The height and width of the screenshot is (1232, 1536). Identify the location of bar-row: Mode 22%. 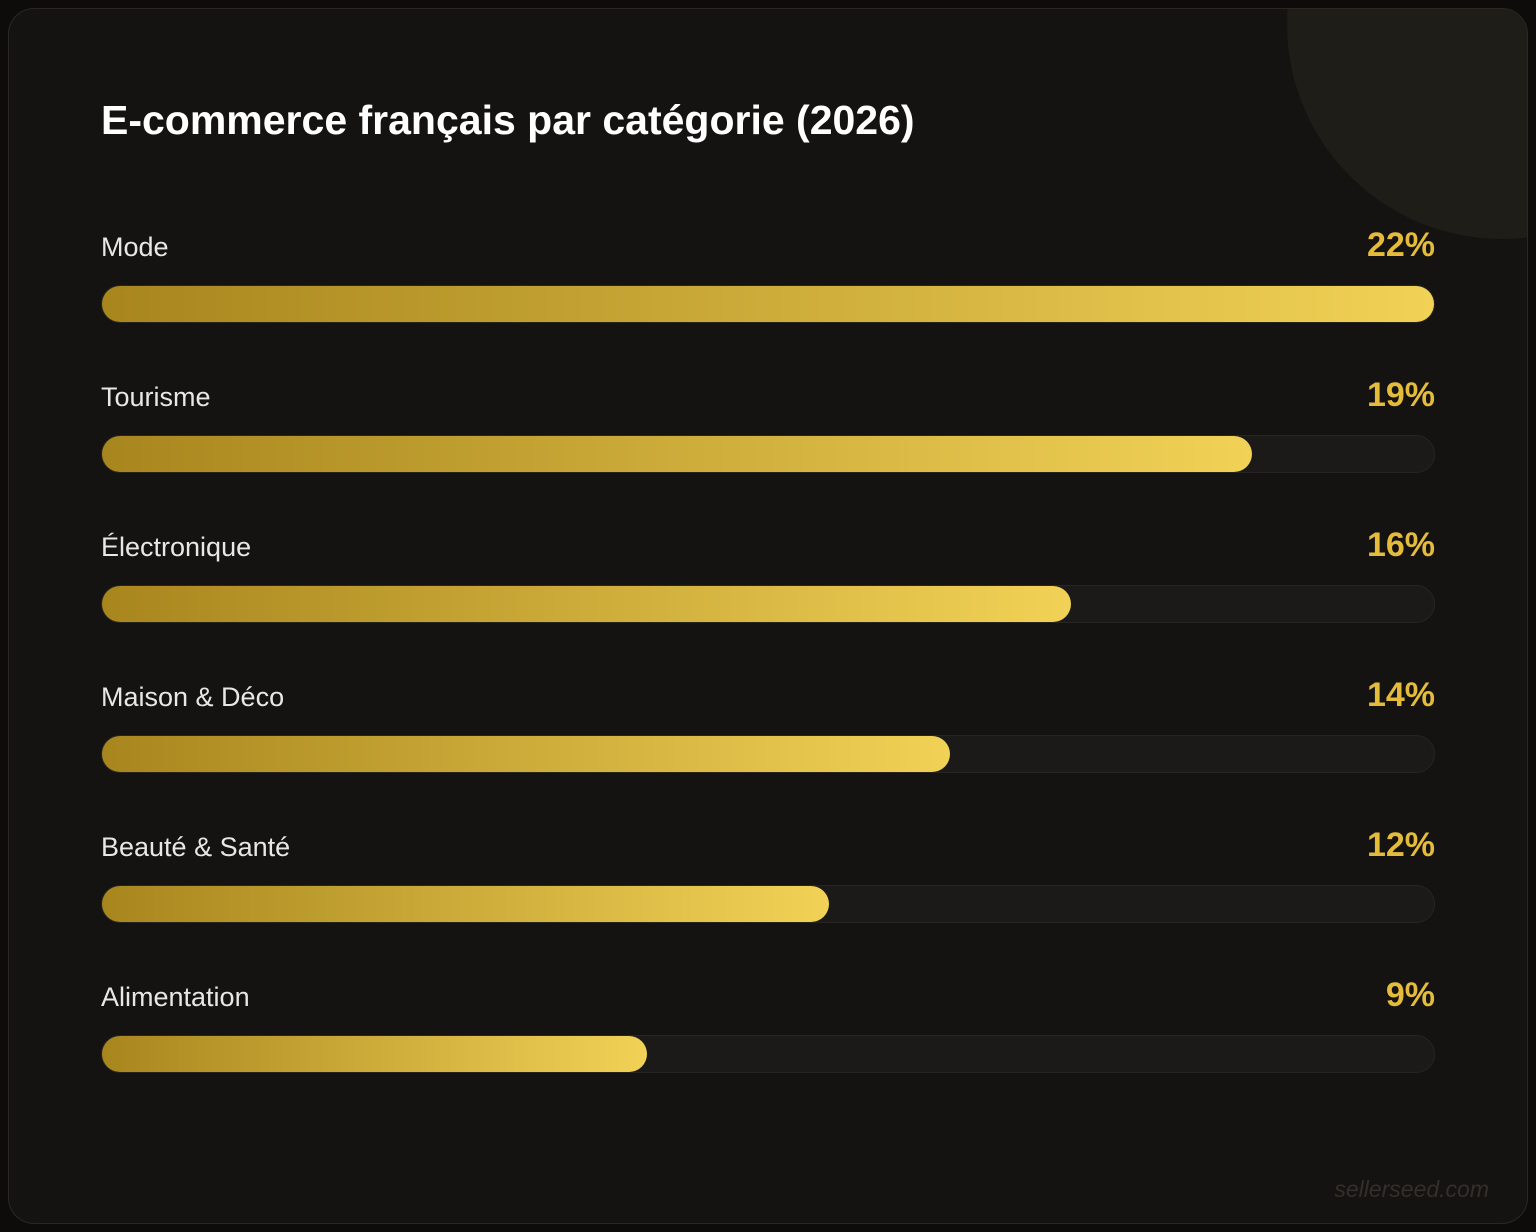
(768, 275).